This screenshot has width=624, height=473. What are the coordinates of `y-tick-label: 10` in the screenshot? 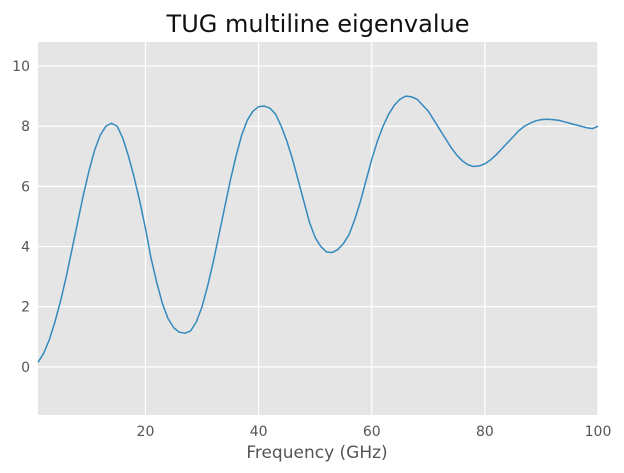 It's located at (21, 67).